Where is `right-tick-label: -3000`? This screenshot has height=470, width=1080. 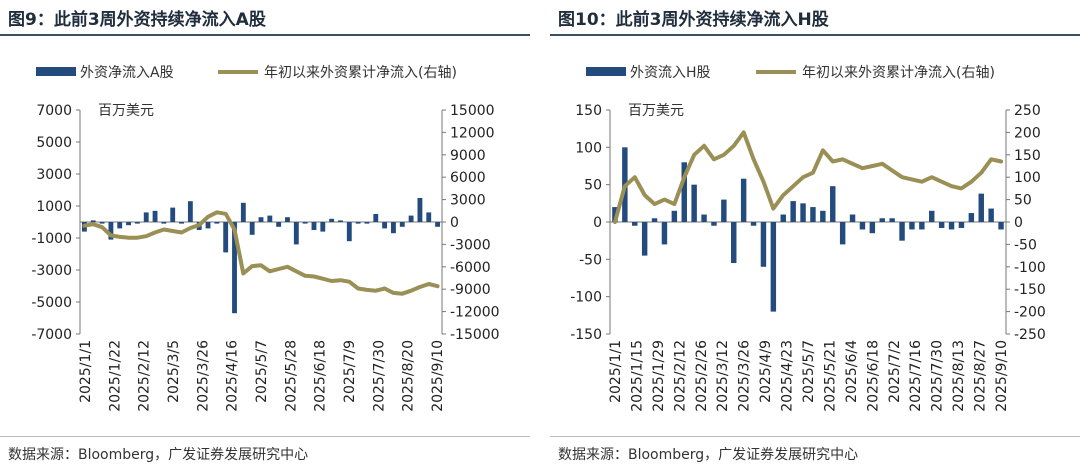
right-tick-label: -3000 is located at coordinates (470, 245).